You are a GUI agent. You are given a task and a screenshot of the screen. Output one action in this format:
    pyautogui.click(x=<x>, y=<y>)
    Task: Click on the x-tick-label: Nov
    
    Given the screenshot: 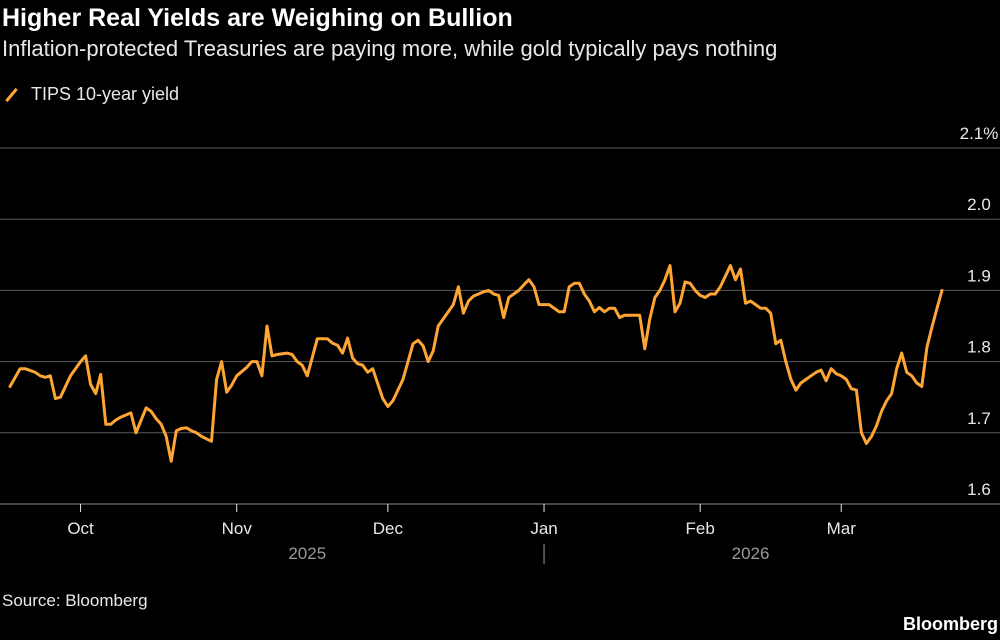 What is the action you would take?
    pyautogui.click(x=237, y=528)
    